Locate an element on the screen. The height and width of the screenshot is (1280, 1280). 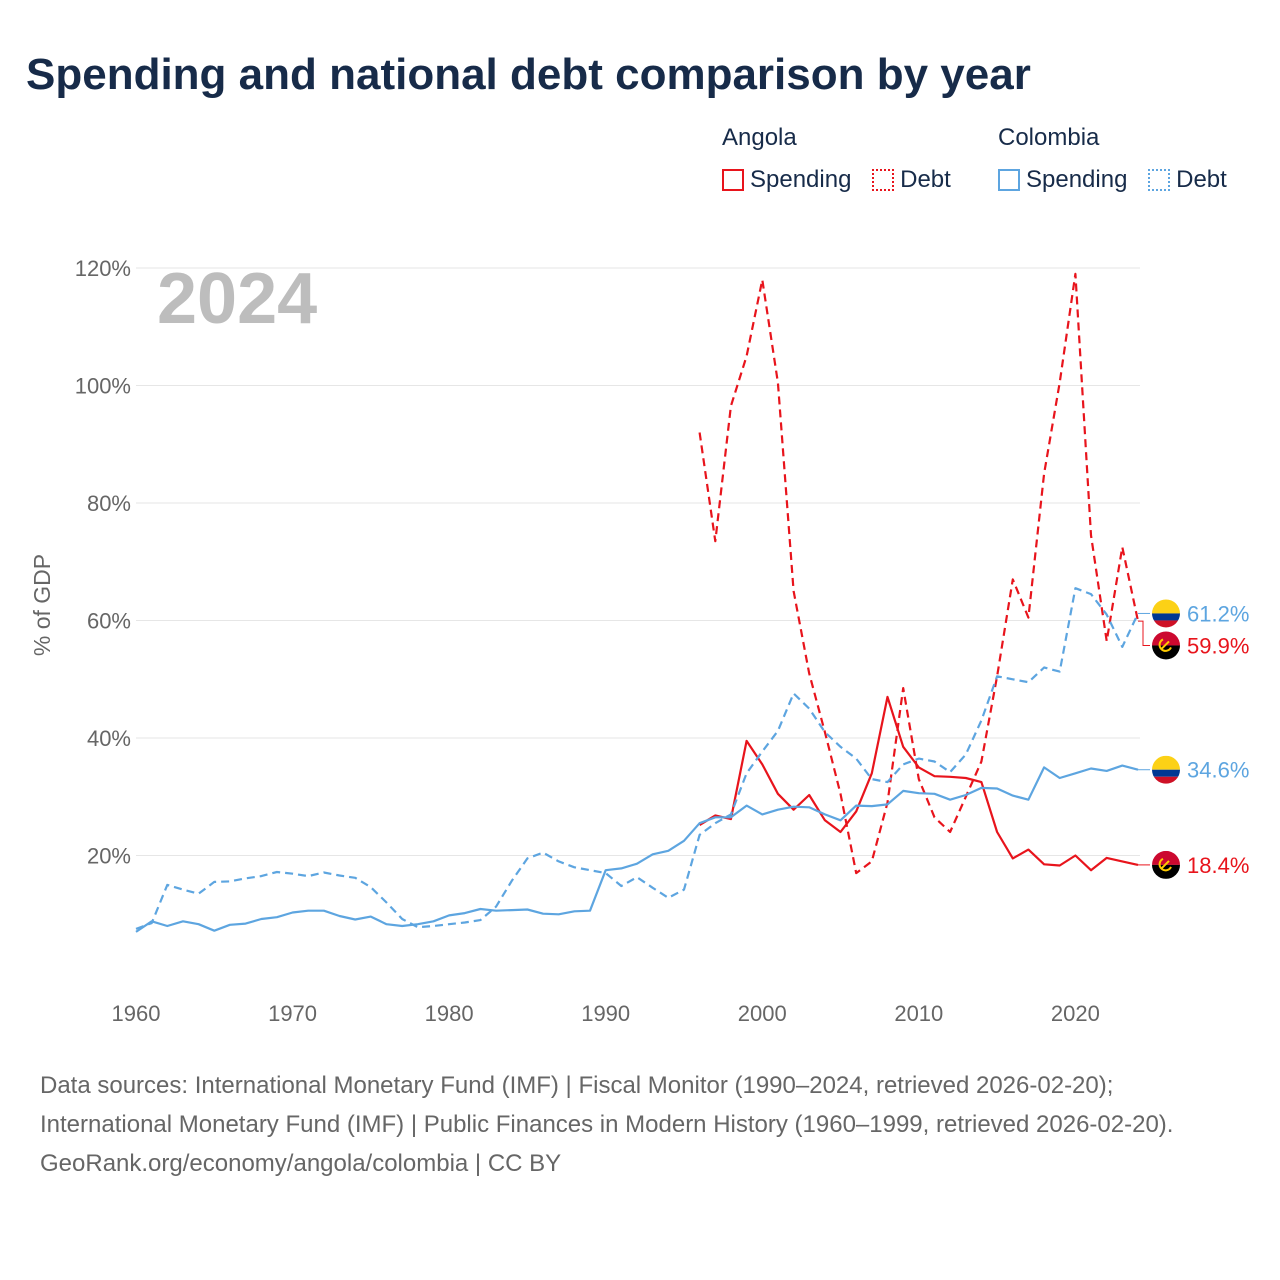
series-line-angola-spending is located at coordinates (919, 783).